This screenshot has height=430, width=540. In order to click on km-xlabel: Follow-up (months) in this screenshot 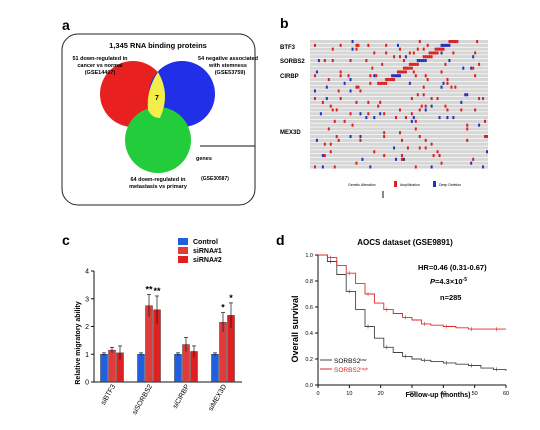, I will do `click(438, 395)`.